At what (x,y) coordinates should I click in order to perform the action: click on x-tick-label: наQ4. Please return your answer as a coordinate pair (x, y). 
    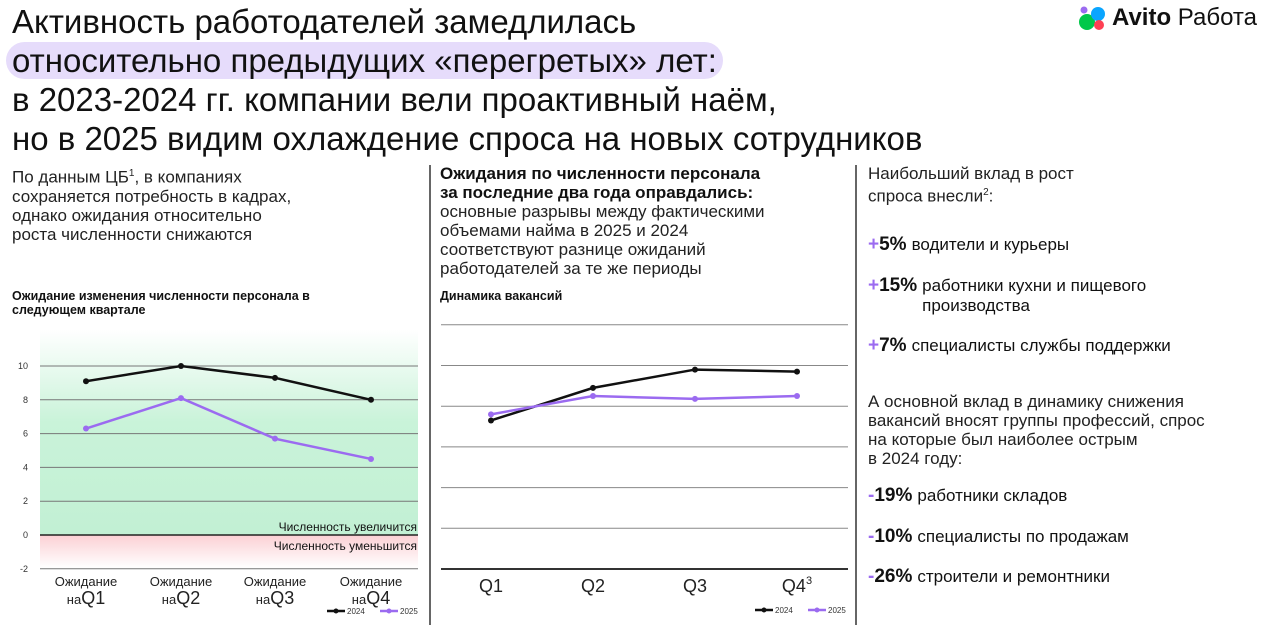
    Looking at the image, I should click on (371, 598).